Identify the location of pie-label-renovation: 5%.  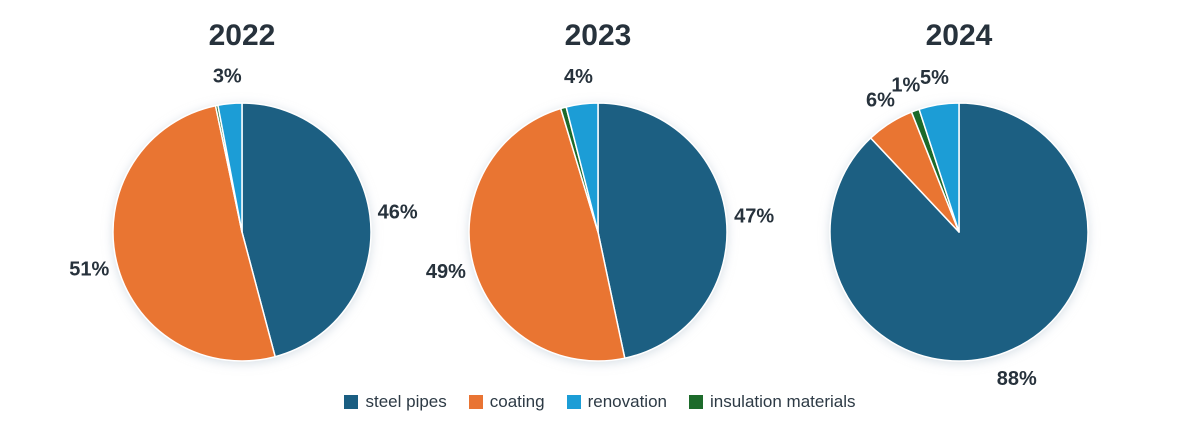
(934, 78).